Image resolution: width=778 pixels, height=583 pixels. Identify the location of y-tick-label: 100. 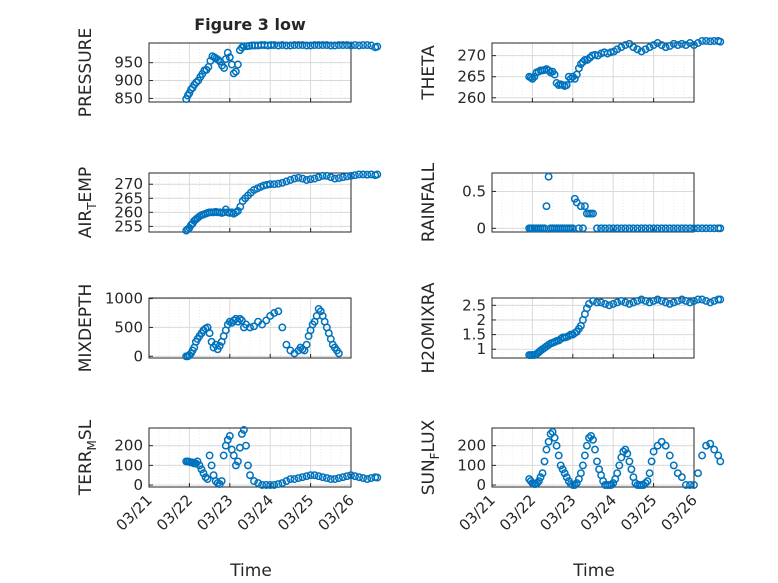
(128, 465).